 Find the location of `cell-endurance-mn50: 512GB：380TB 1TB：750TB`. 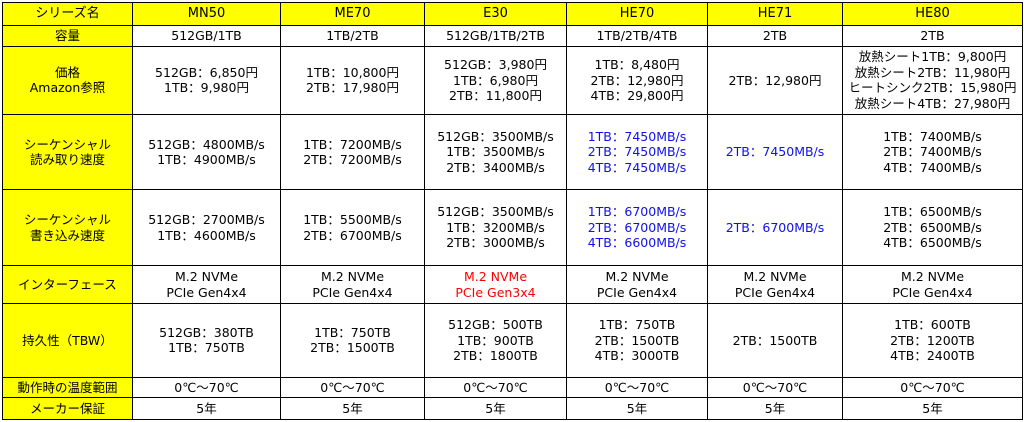

cell-endurance-mn50: 512GB：380TB 1TB：750TB is located at coordinates (206, 340).